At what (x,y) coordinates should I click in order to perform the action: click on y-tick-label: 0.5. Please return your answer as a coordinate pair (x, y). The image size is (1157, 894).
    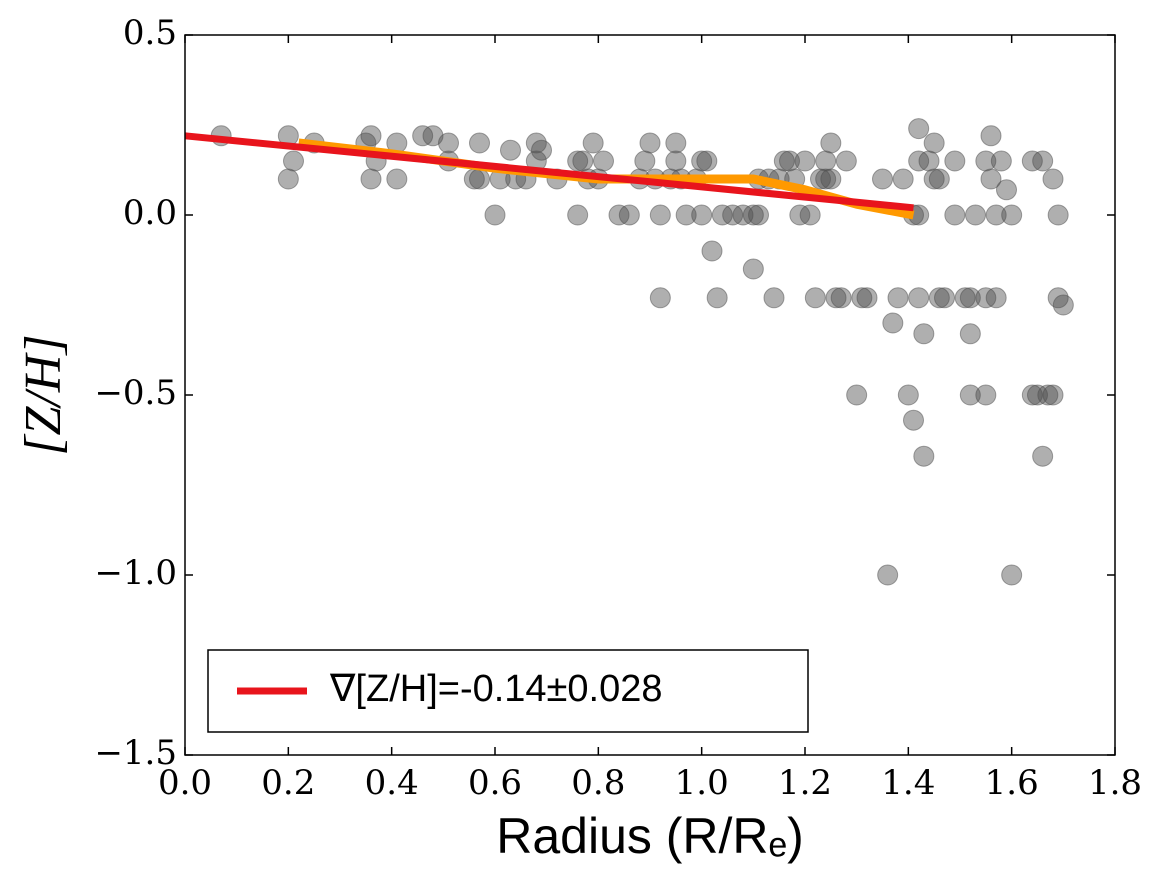
    Looking at the image, I should click on (150, 33).